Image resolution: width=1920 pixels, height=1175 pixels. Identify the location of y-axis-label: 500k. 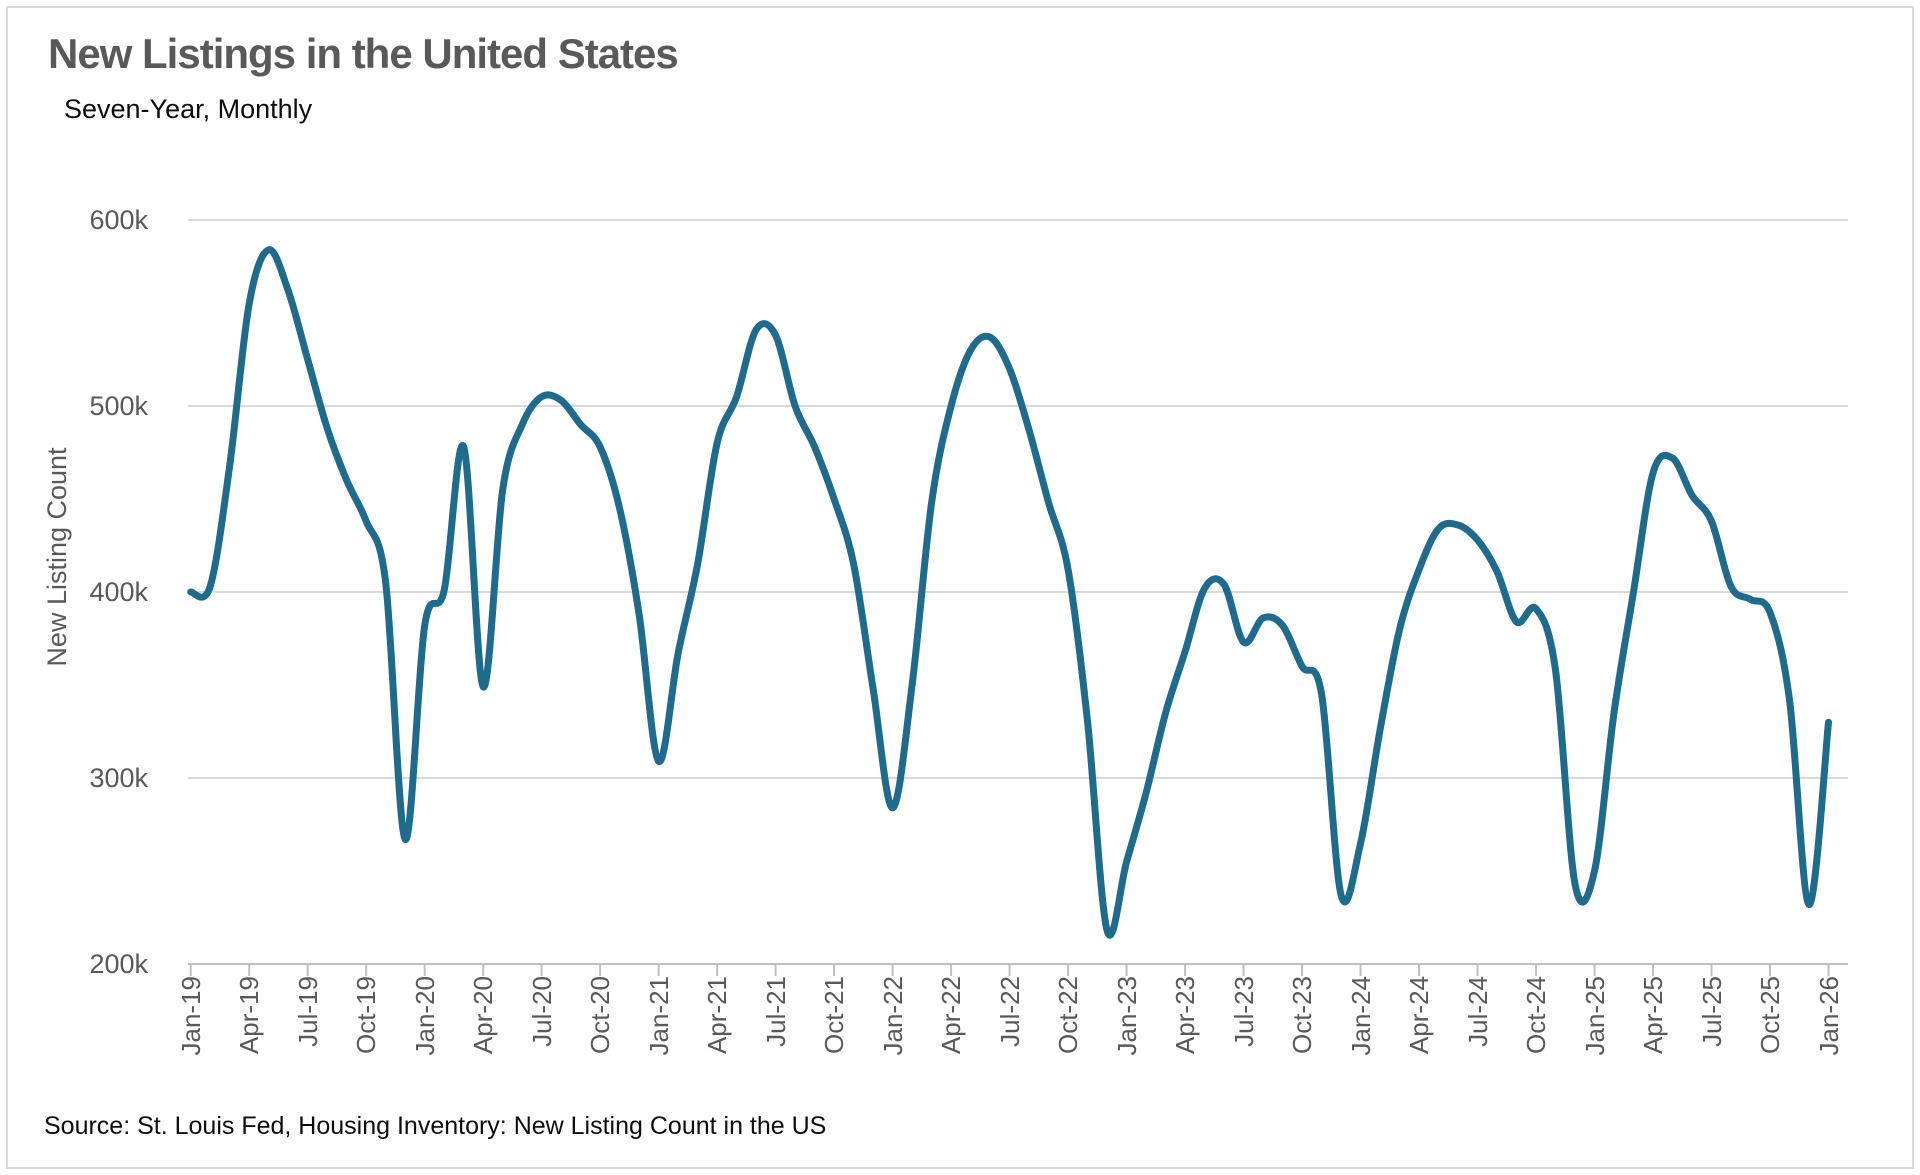
(118, 406).